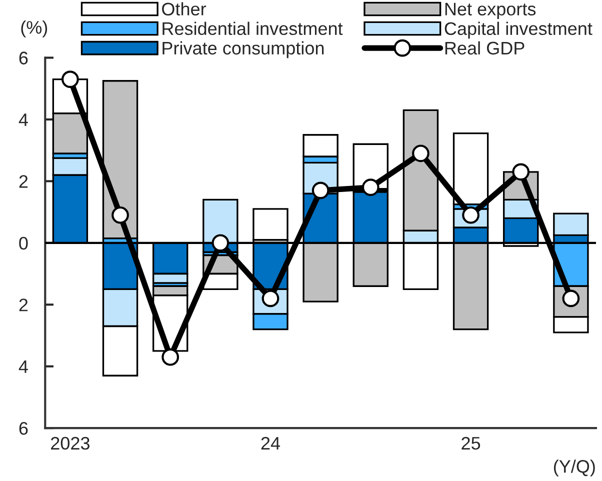 The width and height of the screenshot is (602, 481). Describe the element at coordinates (270, 443) in the screenshot. I see `x-tick-label: 24` at that location.